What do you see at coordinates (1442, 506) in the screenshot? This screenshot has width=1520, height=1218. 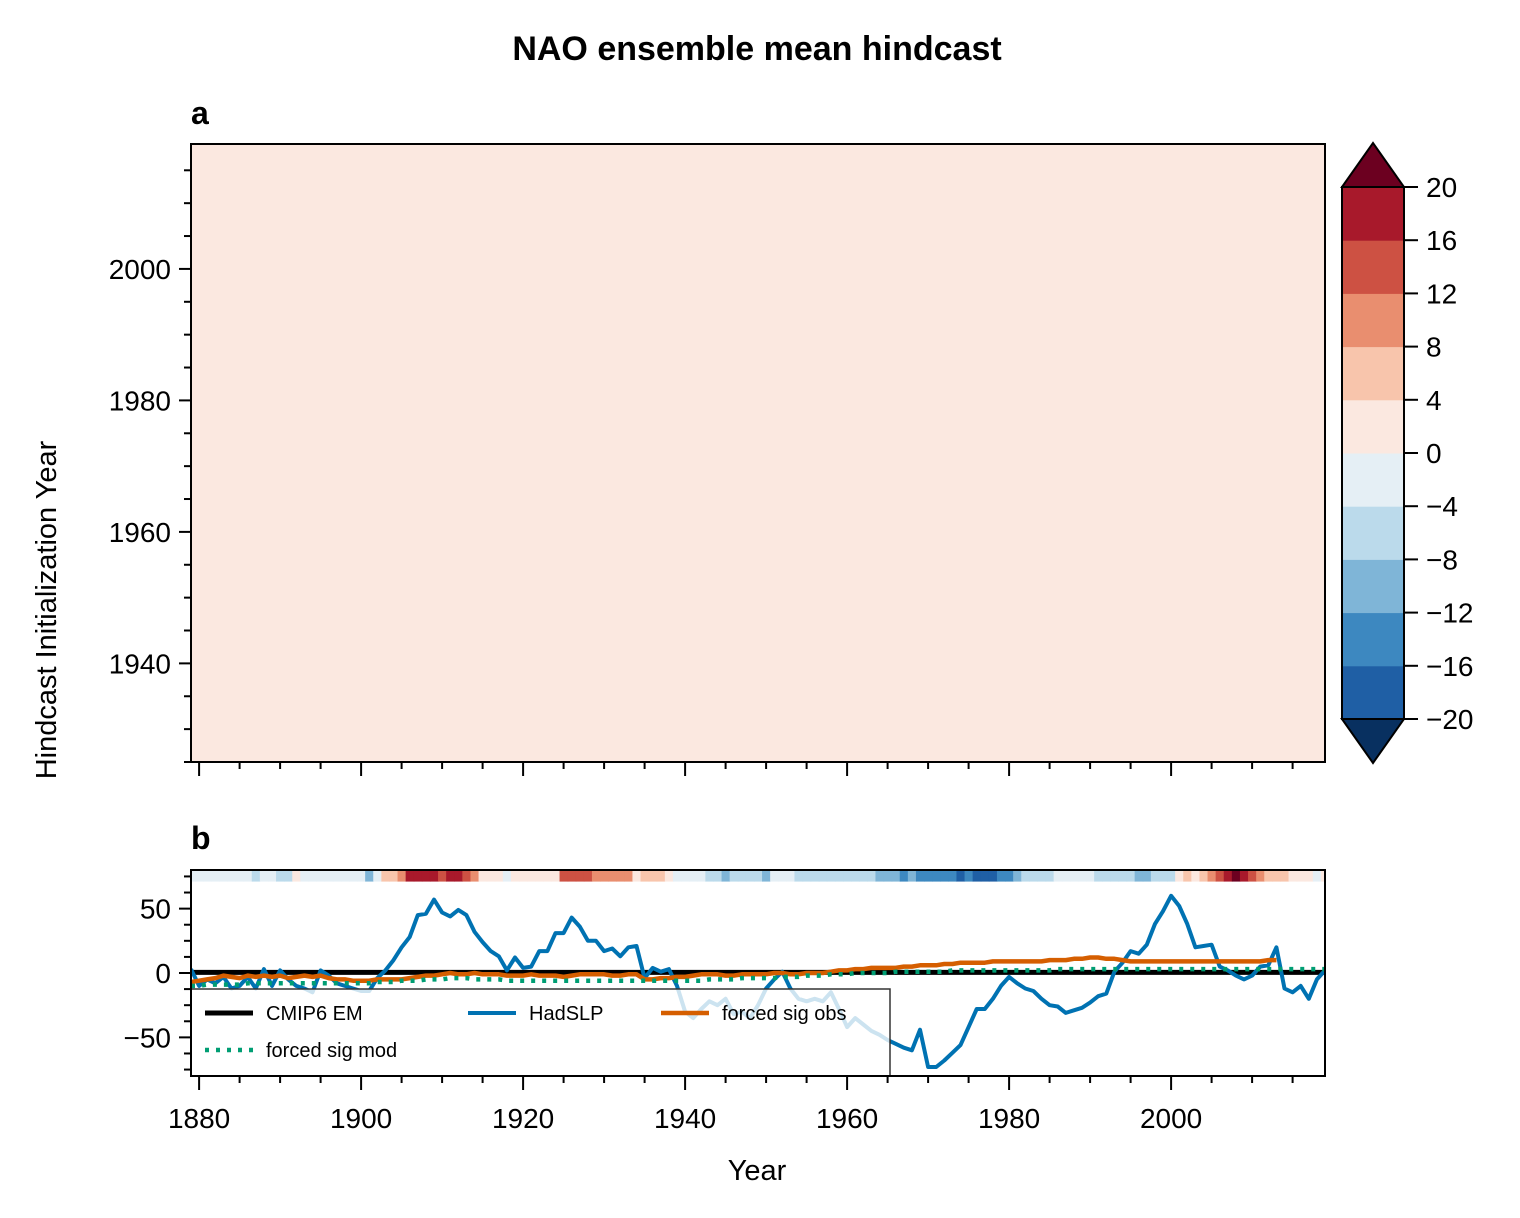 I see `colorbar-tick-label: −4` at bounding box center [1442, 506].